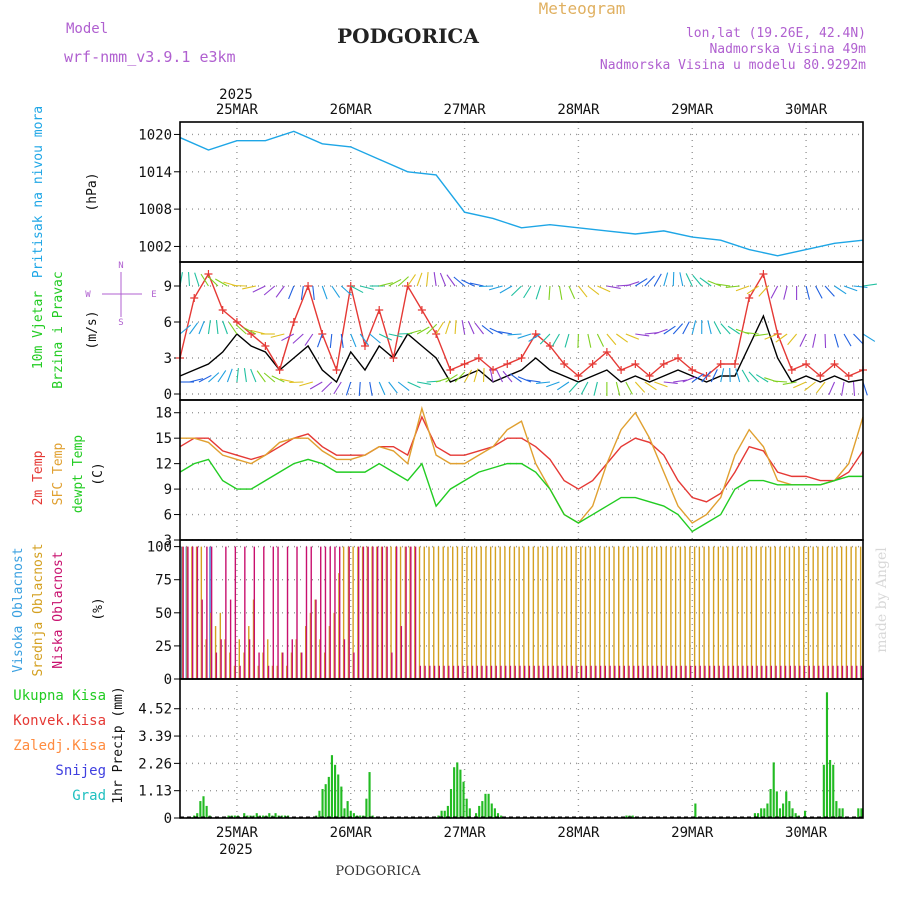 The height and width of the screenshot is (900, 900). Describe the element at coordinates (733, 65) in the screenshot. I see `model-altitude: Nadmorska Visina u modelu 80.9292m` at that location.